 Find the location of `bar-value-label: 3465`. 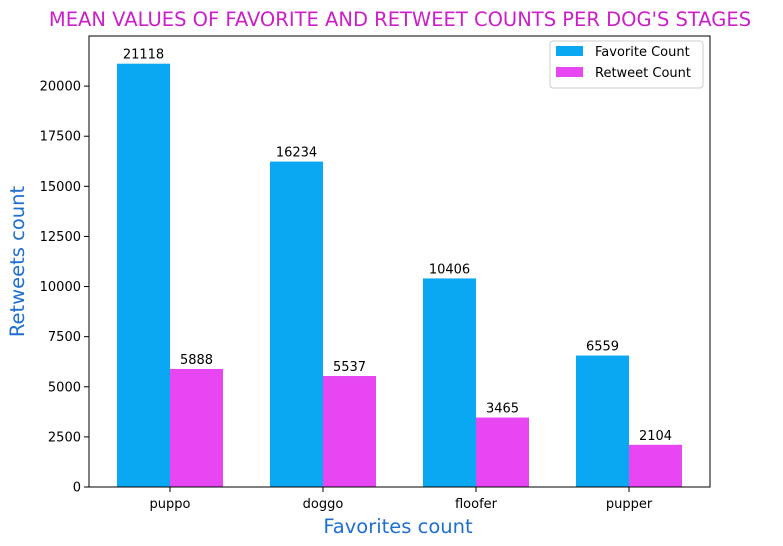

bar-value-label: 3465 is located at coordinates (502, 409).